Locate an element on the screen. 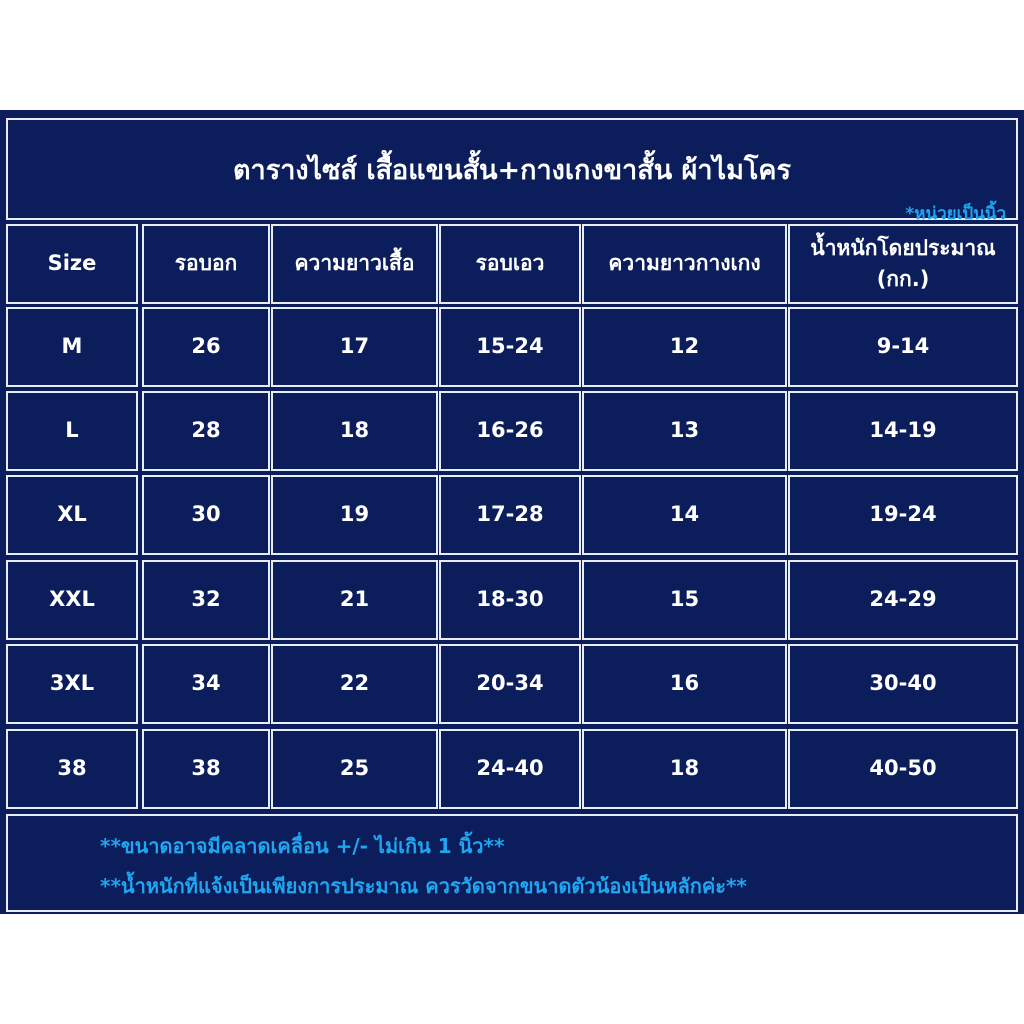  table-cell: M is located at coordinates (72, 347).